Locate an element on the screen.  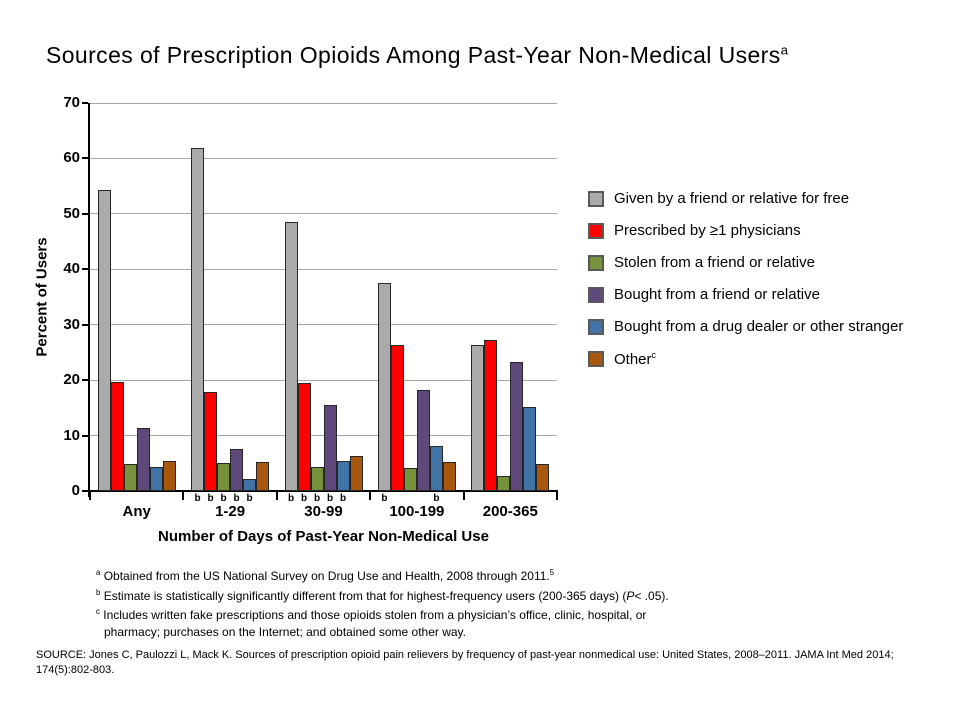
legend-label: Prescribed by ≥1 physicians is located at coordinates (707, 230).